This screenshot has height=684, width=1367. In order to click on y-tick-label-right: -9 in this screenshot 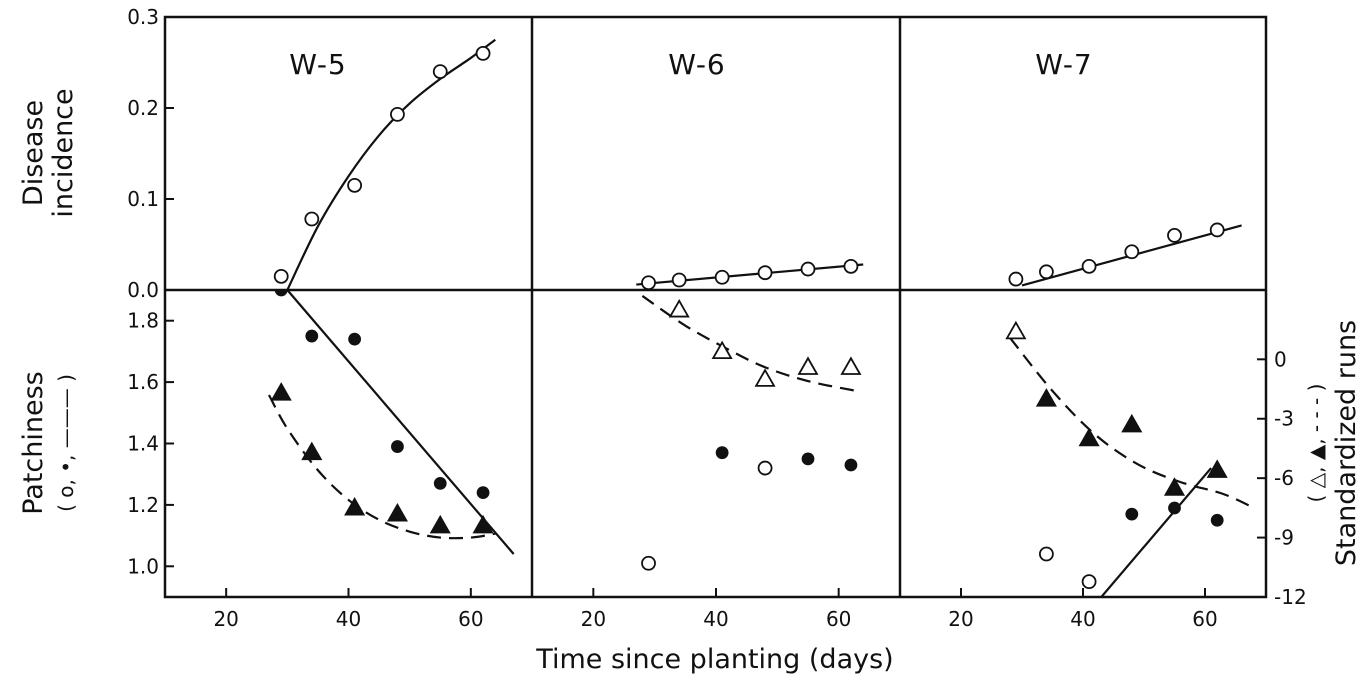, I will do `click(1284, 538)`.